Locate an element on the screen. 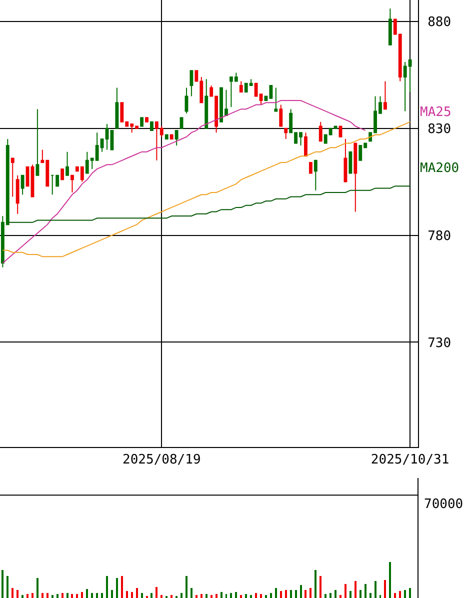 Image resolution: width=472 pixels, height=598 pixels. line-series is located at coordinates (209, 204).